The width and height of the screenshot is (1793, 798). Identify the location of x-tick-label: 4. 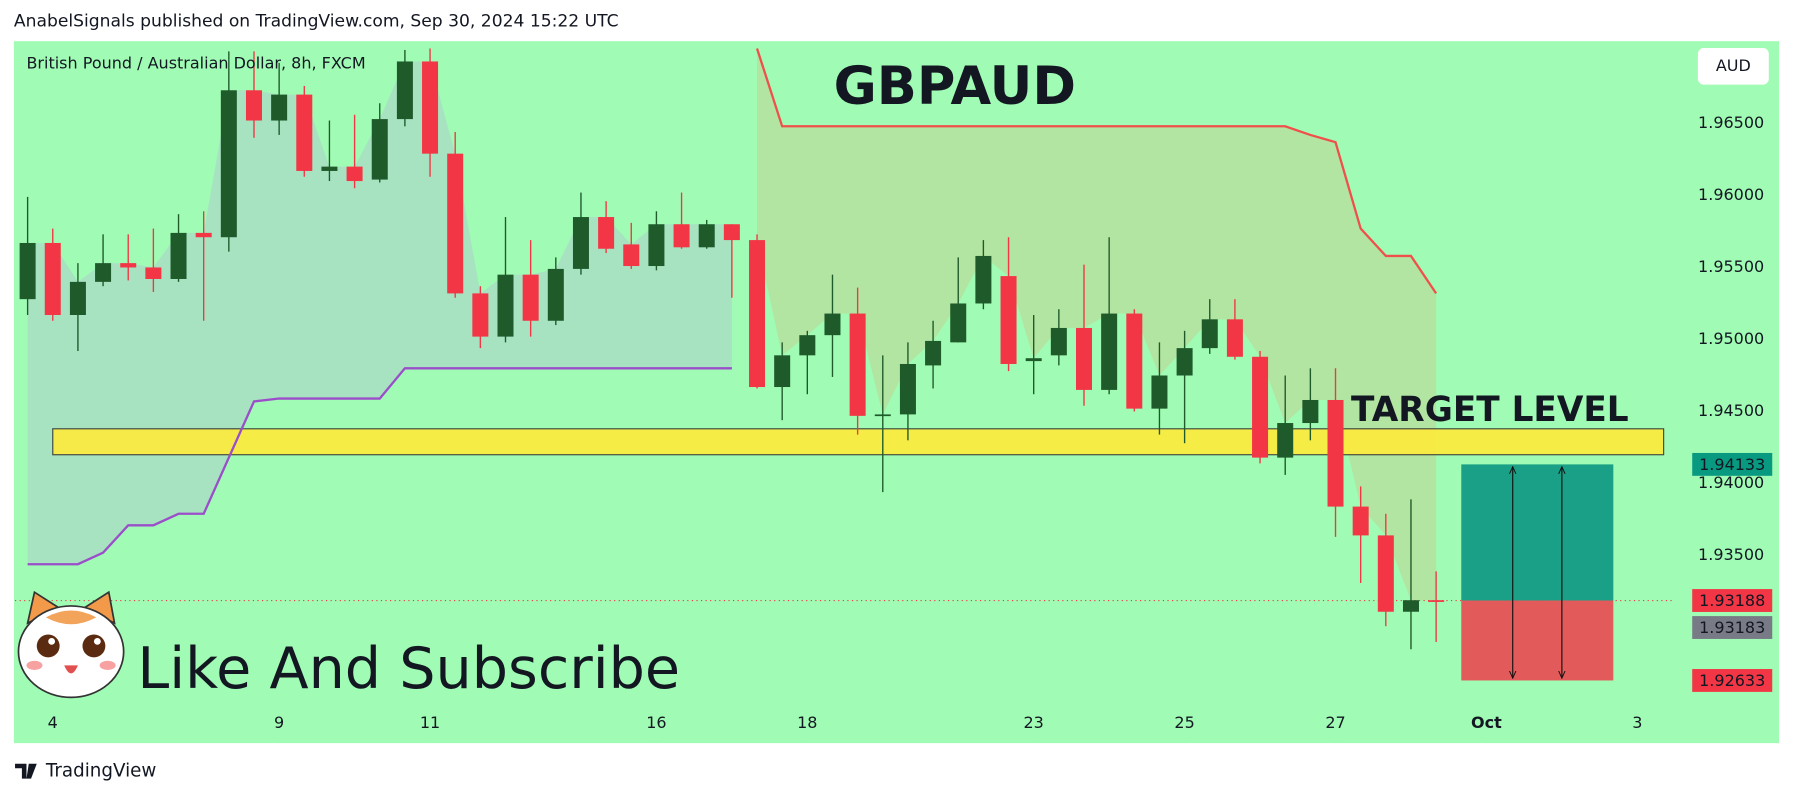
(53, 722).